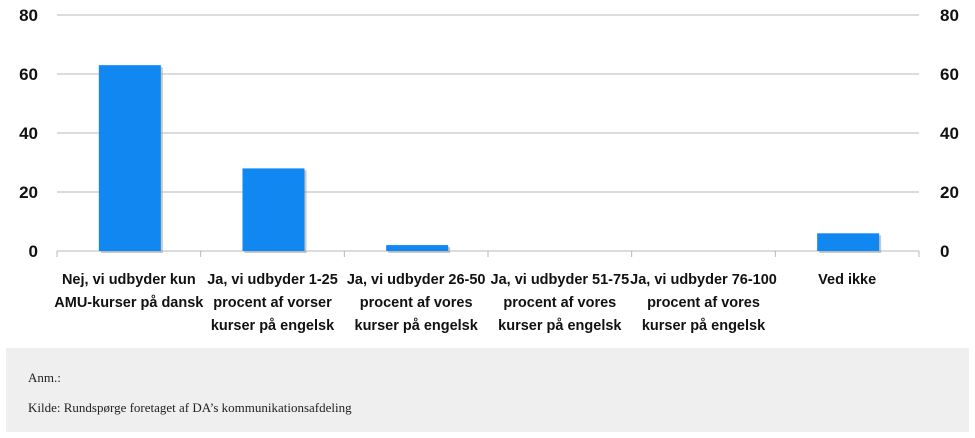  What do you see at coordinates (129, 291) in the screenshot?
I see `x-tick-label: Nej, vi udbyder kun AMU-kurser på dansk` at bounding box center [129, 291].